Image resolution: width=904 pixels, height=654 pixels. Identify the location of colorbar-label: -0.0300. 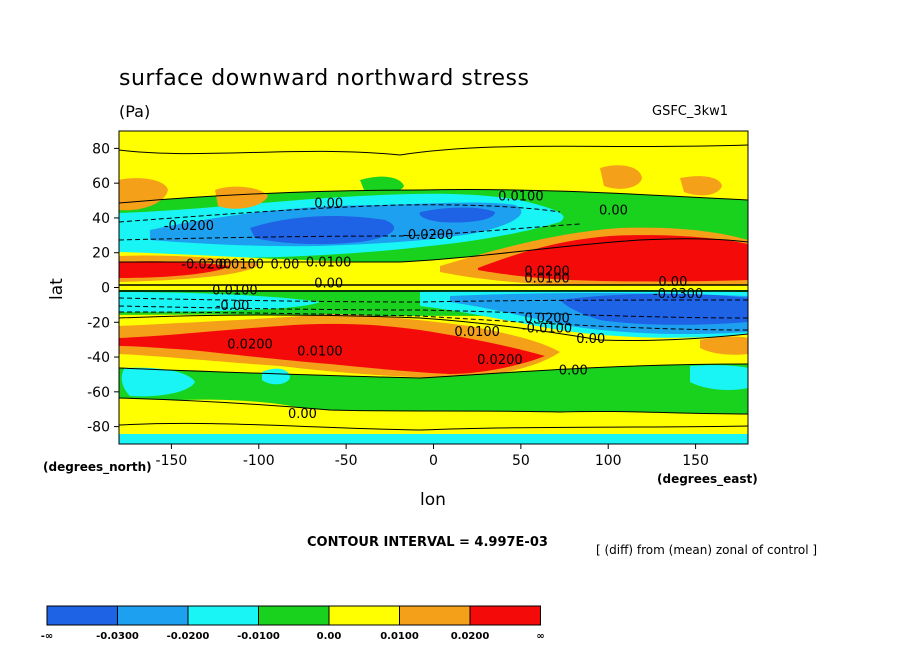
(117, 636).